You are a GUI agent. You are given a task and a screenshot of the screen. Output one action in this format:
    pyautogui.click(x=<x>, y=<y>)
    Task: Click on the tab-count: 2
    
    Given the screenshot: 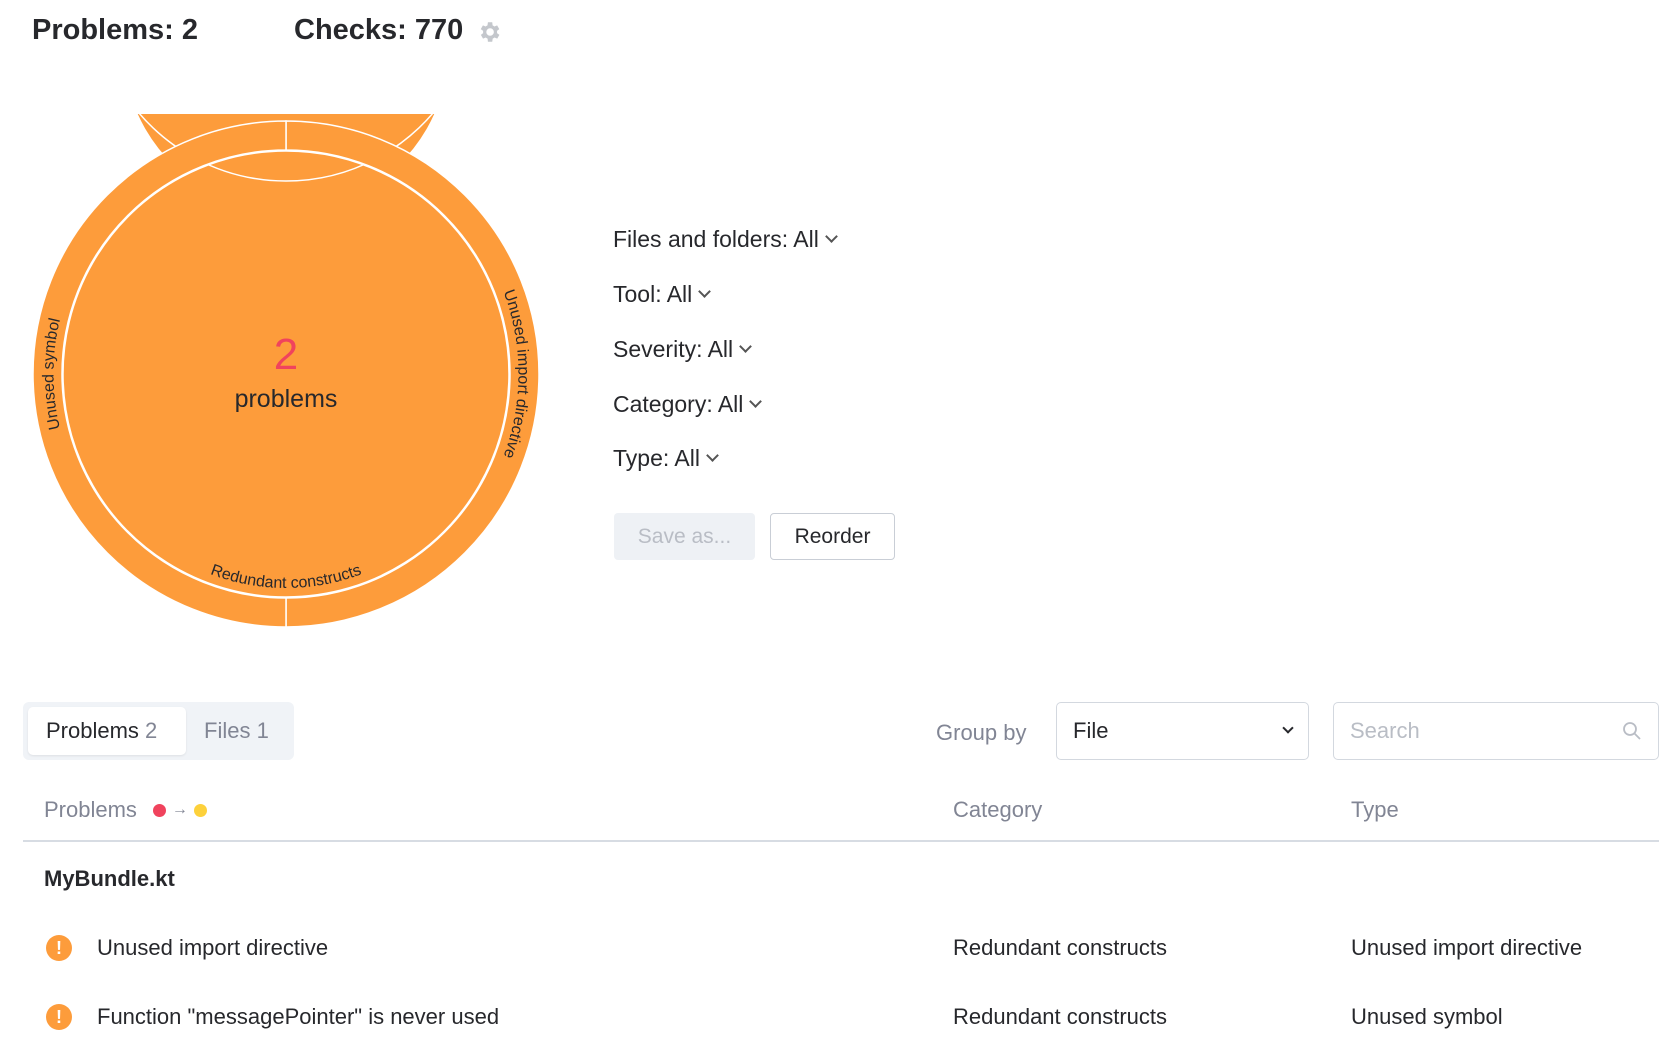 What is the action you would take?
    pyautogui.click(x=151, y=730)
    